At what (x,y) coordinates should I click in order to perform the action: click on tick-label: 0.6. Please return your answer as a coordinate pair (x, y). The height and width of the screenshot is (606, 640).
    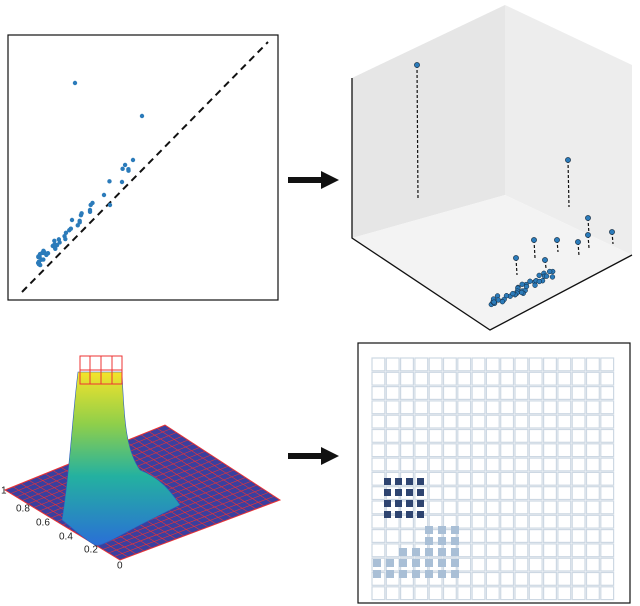
    Looking at the image, I should click on (43, 523).